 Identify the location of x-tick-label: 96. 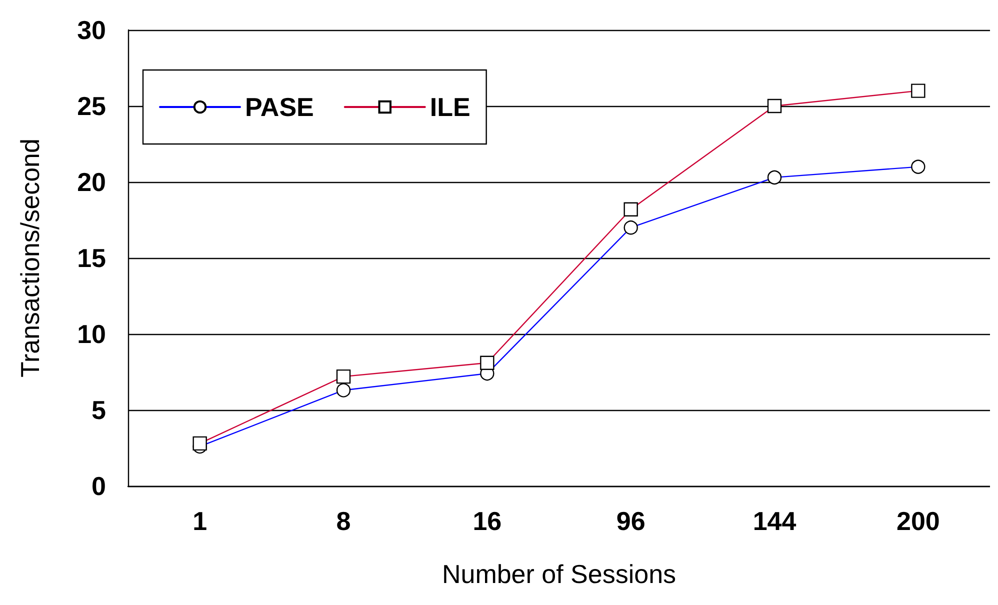
(631, 521).